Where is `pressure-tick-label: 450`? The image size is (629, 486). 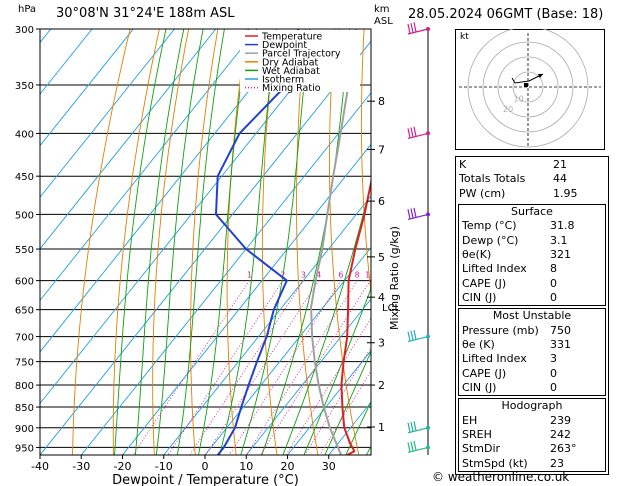 pressure-tick-label: 450 is located at coordinates (24, 177).